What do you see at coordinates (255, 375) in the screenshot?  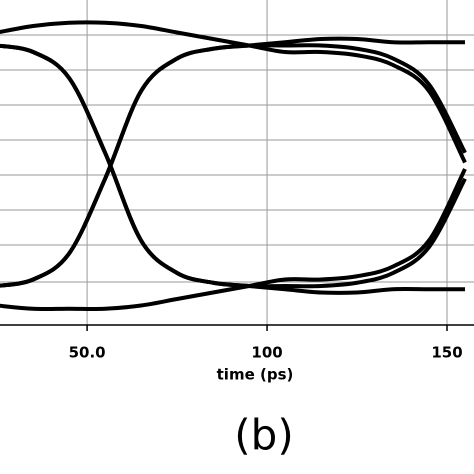 I see `x-axis-label: time (ps)` at bounding box center [255, 375].